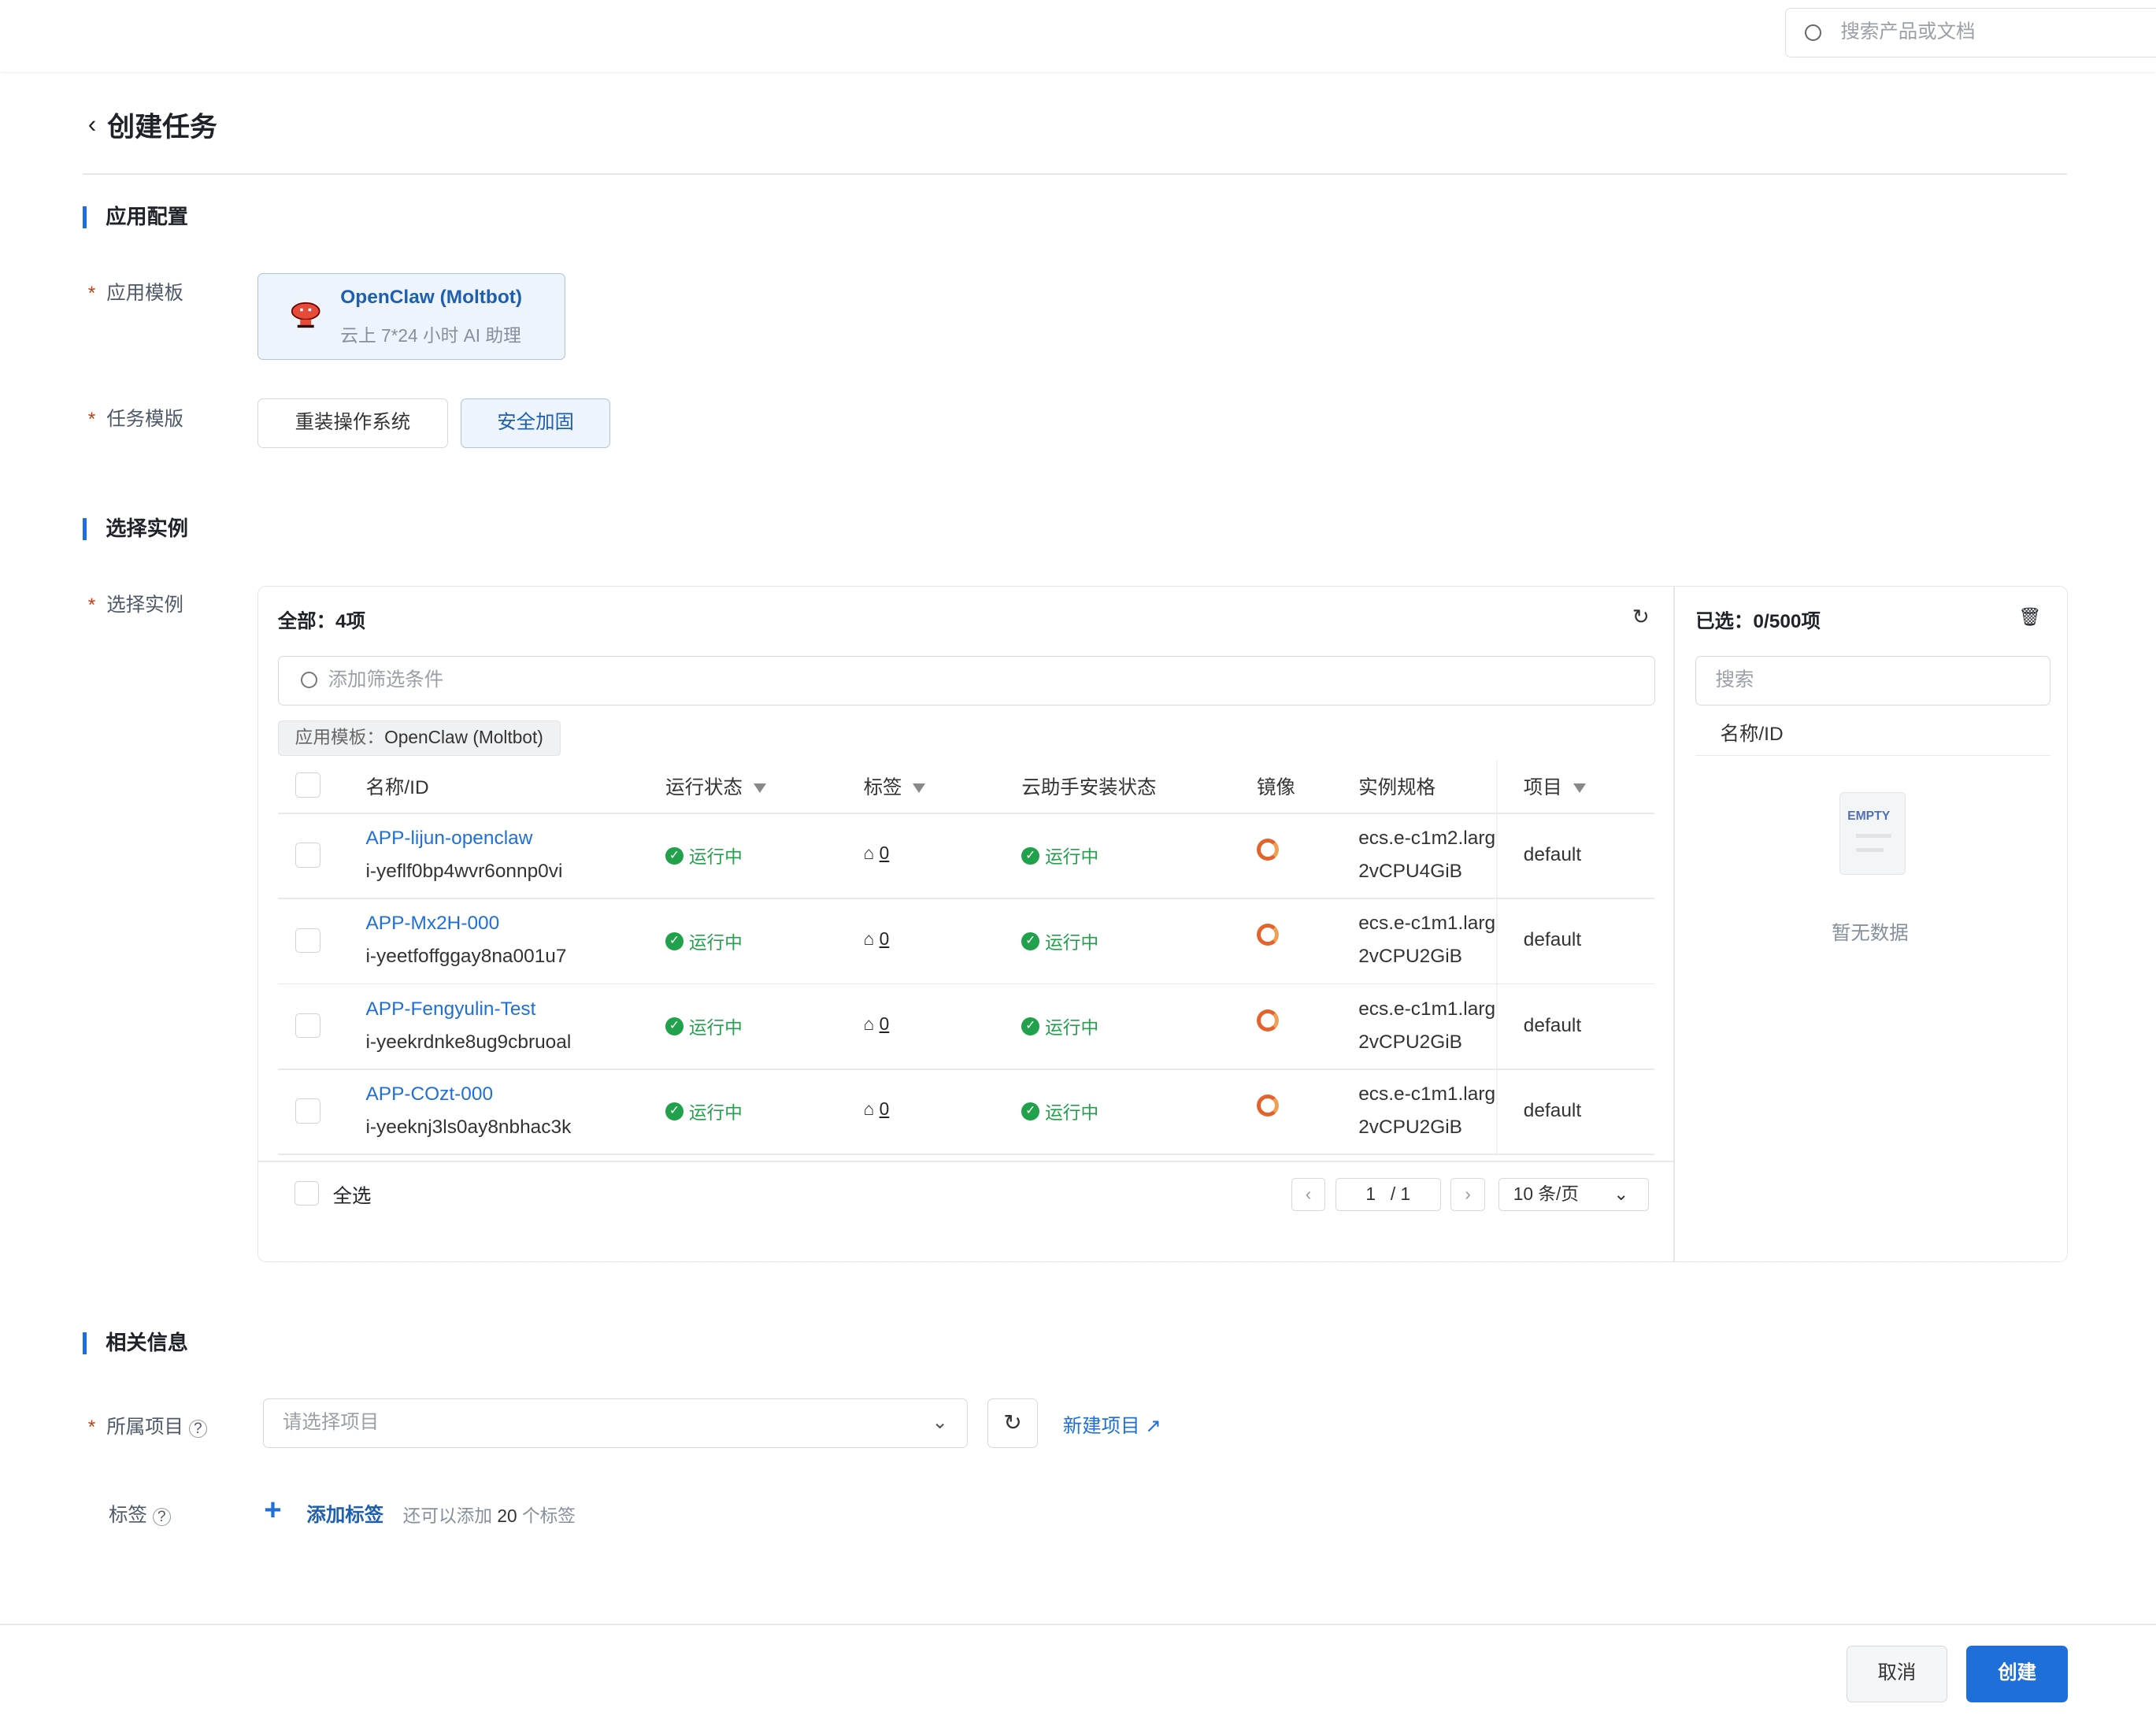 The height and width of the screenshot is (1726, 2156). Describe the element at coordinates (92, 125) in the screenshot. I see `back-chevron-icon: ‹` at that location.